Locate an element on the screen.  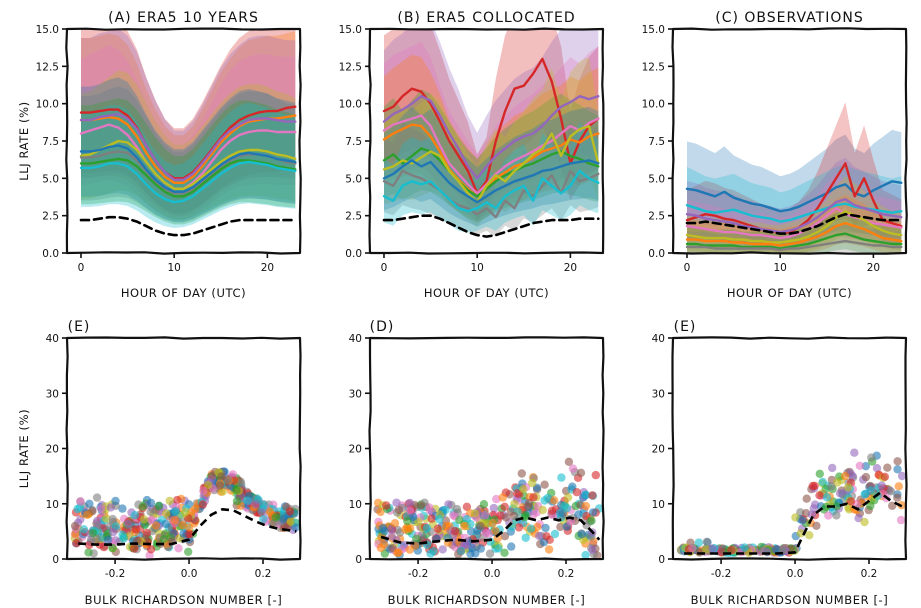
y-tick-label: 0 is located at coordinates (55, 560).